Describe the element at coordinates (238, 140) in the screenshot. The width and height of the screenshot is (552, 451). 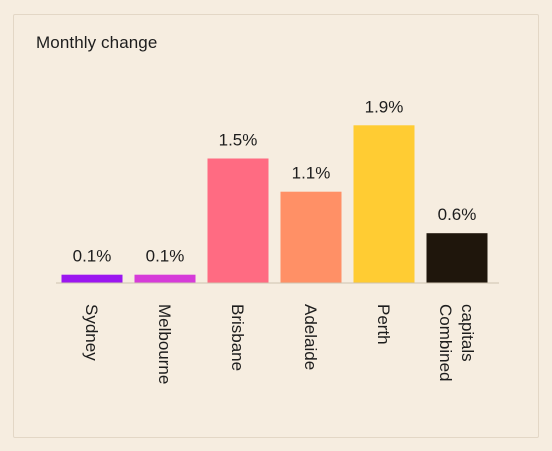
I see `data-label: 1.5%` at that location.